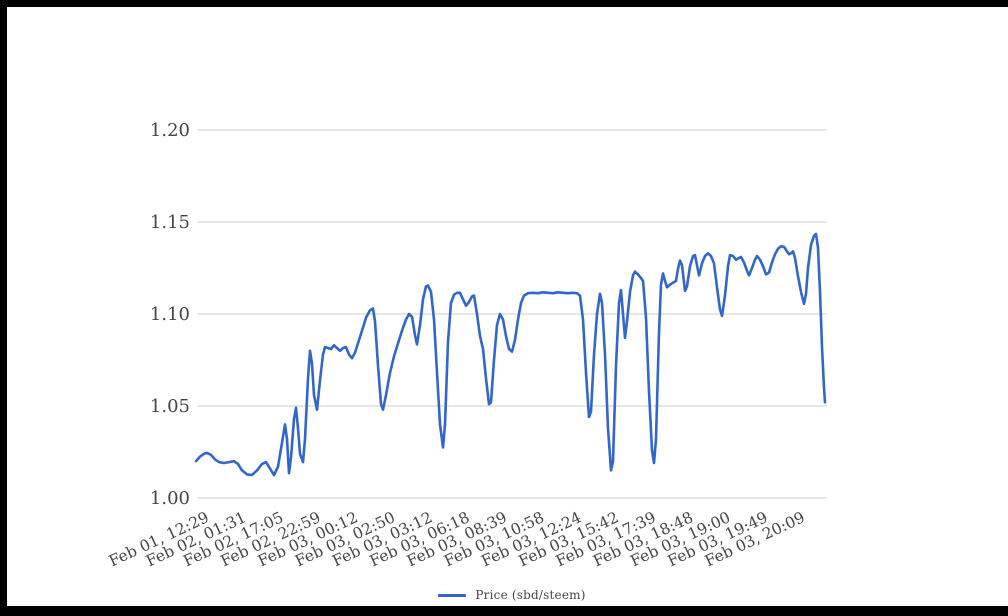 The width and height of the screenshot is (1008, 616). I want to click on y-axis-tick-label: 1.00, so click(170, 498).